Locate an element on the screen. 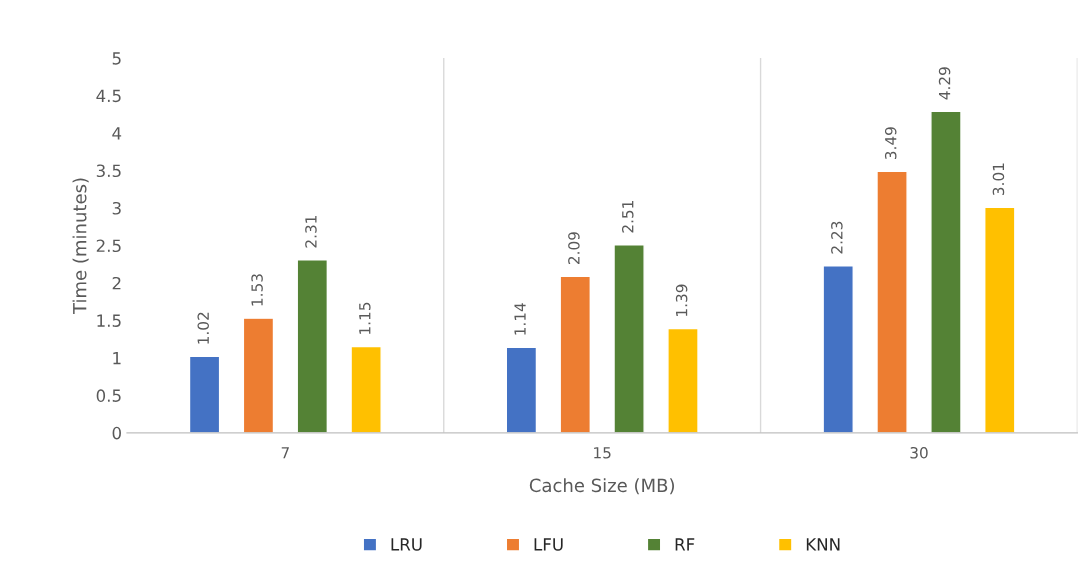  x-axis-title: Cache Size (MB) is located at coordinates (601, 486).